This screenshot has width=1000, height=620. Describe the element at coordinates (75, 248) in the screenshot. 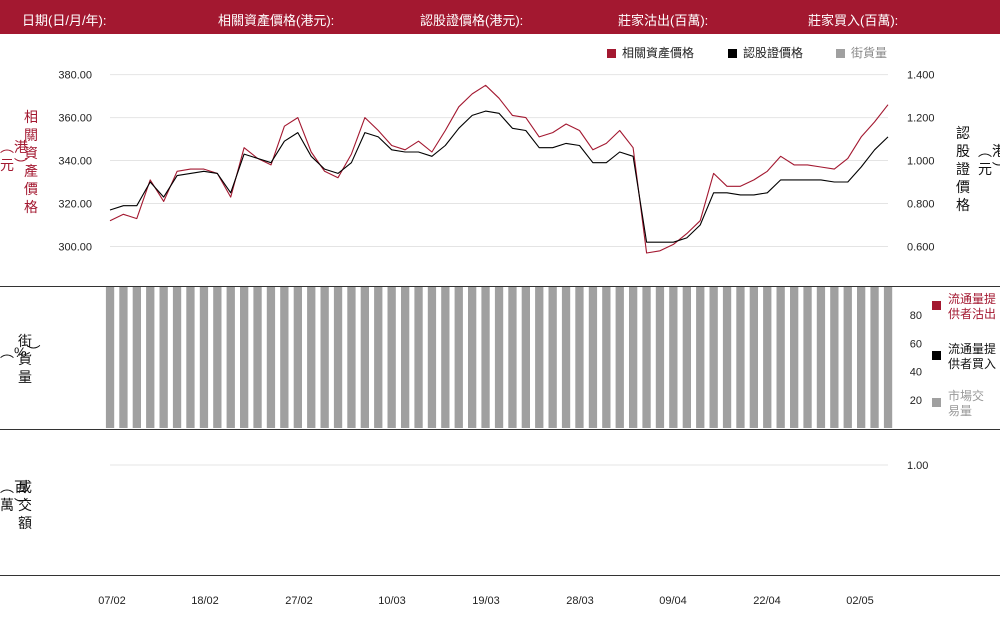

I see `y-left-tick-label: 300.00` at that location.